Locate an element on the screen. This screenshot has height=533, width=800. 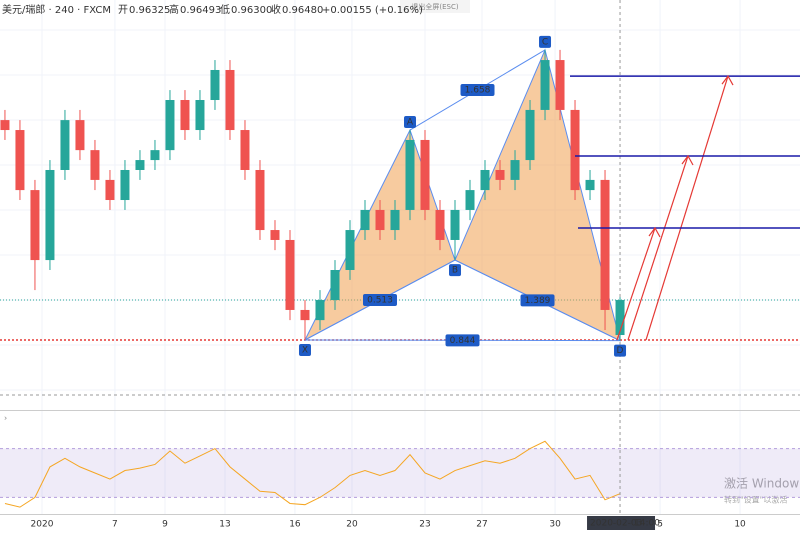
ohlc-value: 0.96480 is located at coordinates (302, 10).